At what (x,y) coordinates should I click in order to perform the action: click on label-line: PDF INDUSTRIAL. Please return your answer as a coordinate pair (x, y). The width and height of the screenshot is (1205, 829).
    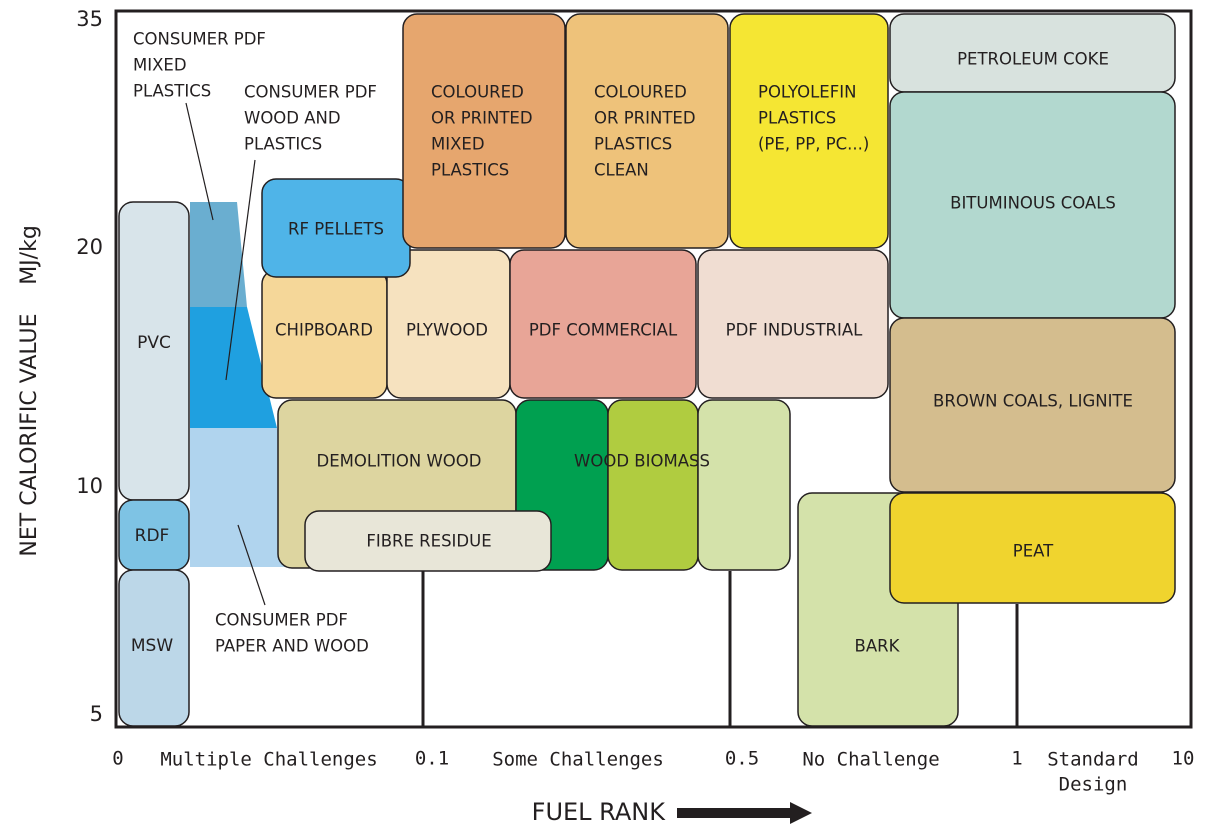
    Looking at the image, I should click on (795, 330).